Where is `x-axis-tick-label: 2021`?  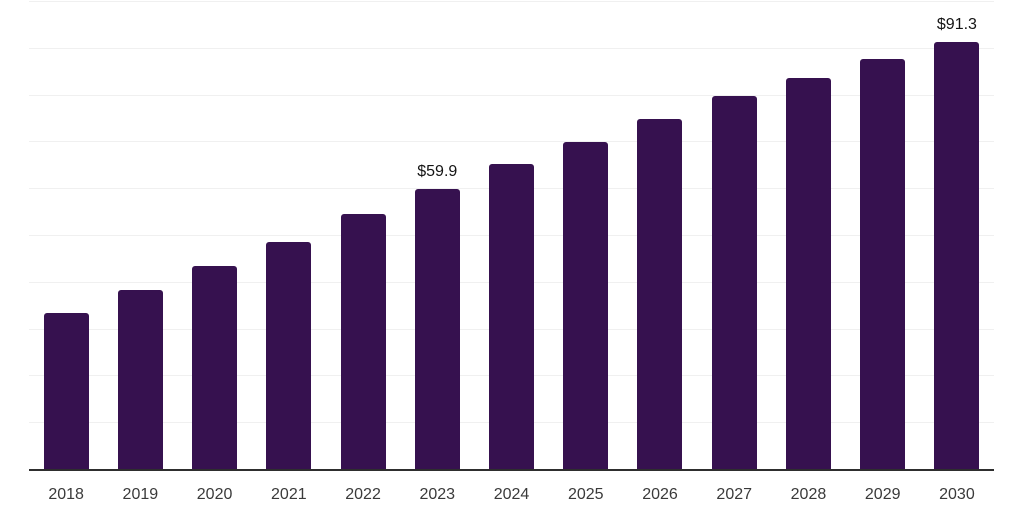 x-axis-tick-label: 2021 is located at coordinates (289, 494).